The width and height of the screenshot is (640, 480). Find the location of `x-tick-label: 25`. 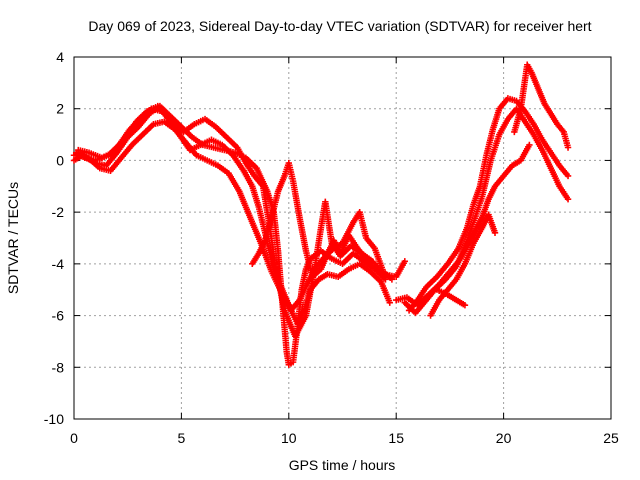

x-tick-label: 25 is located at coordinates (611, 438).